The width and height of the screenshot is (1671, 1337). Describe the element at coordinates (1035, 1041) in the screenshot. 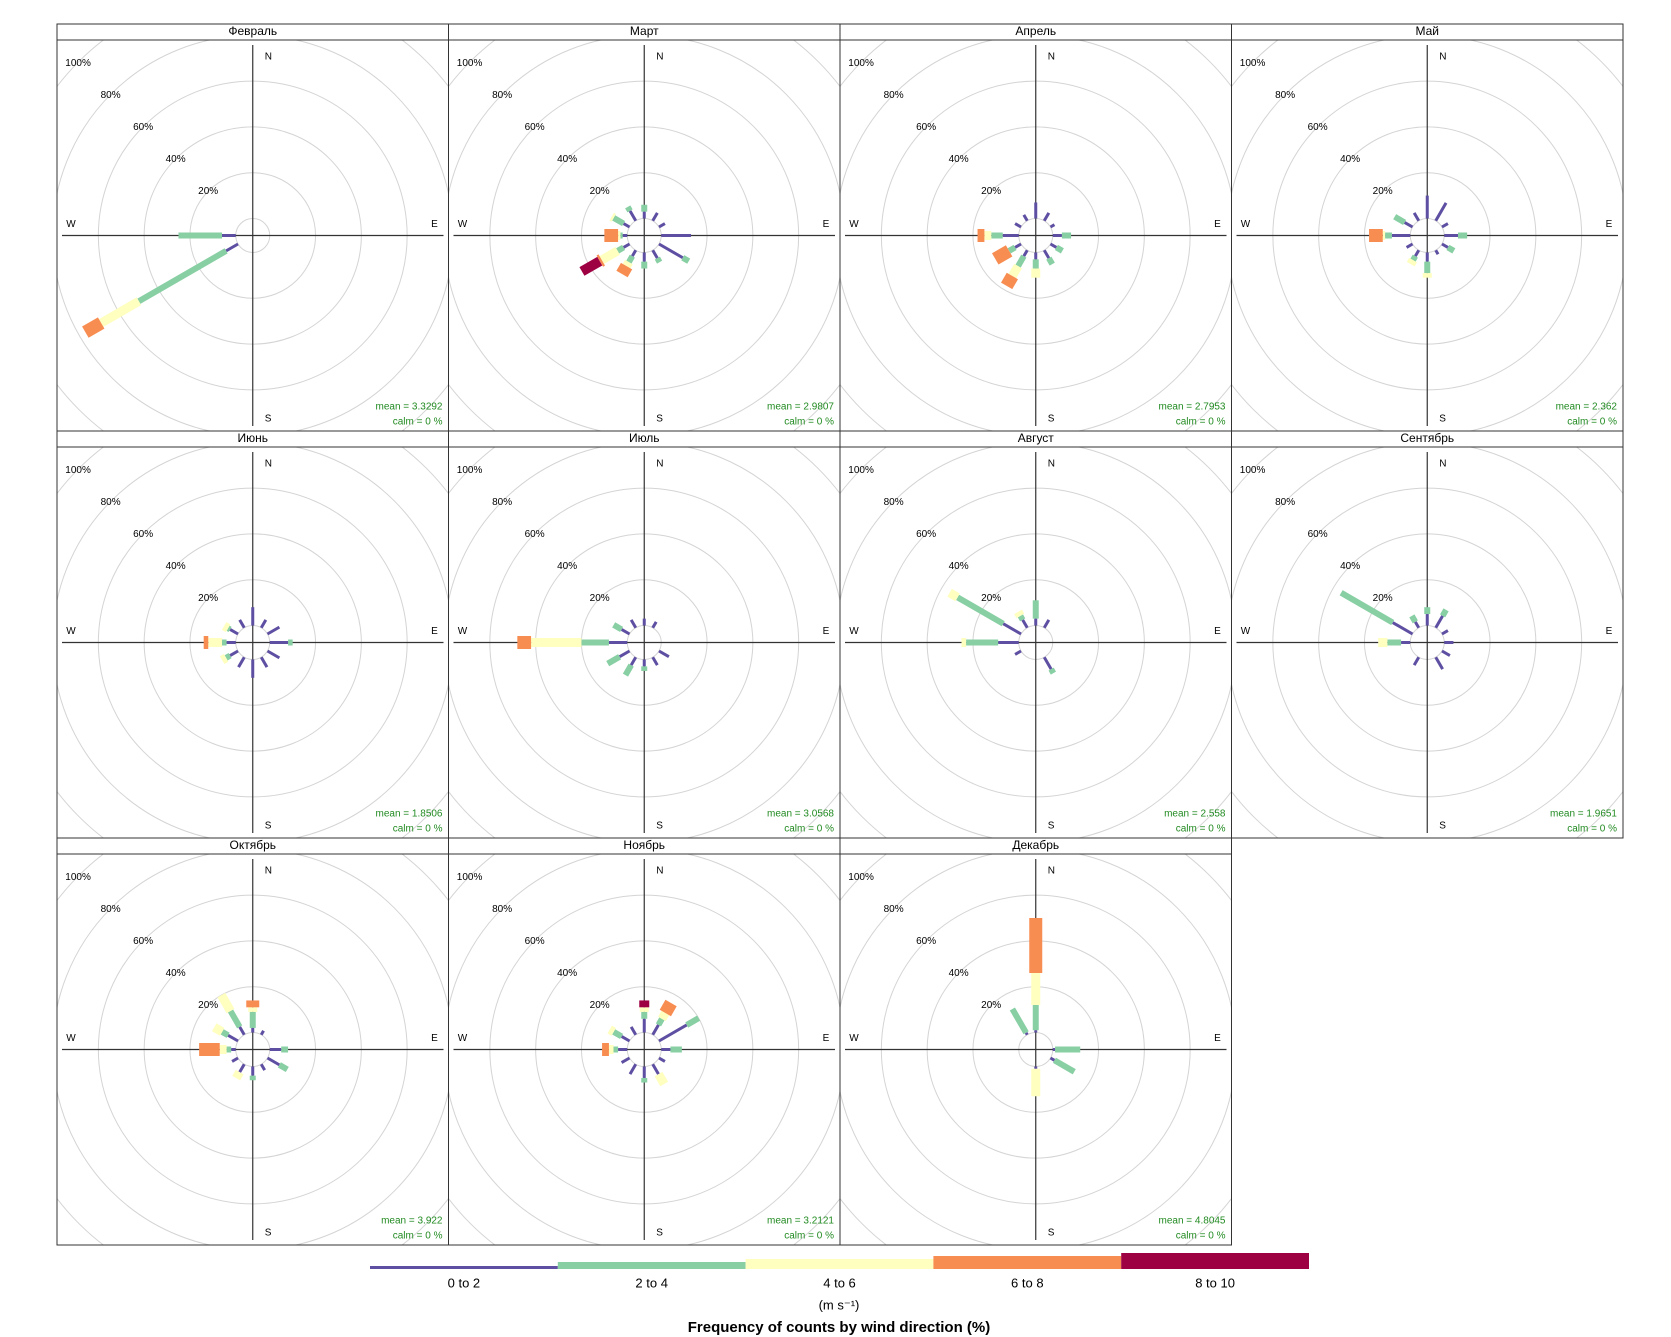

I see `panel-border` at that location.